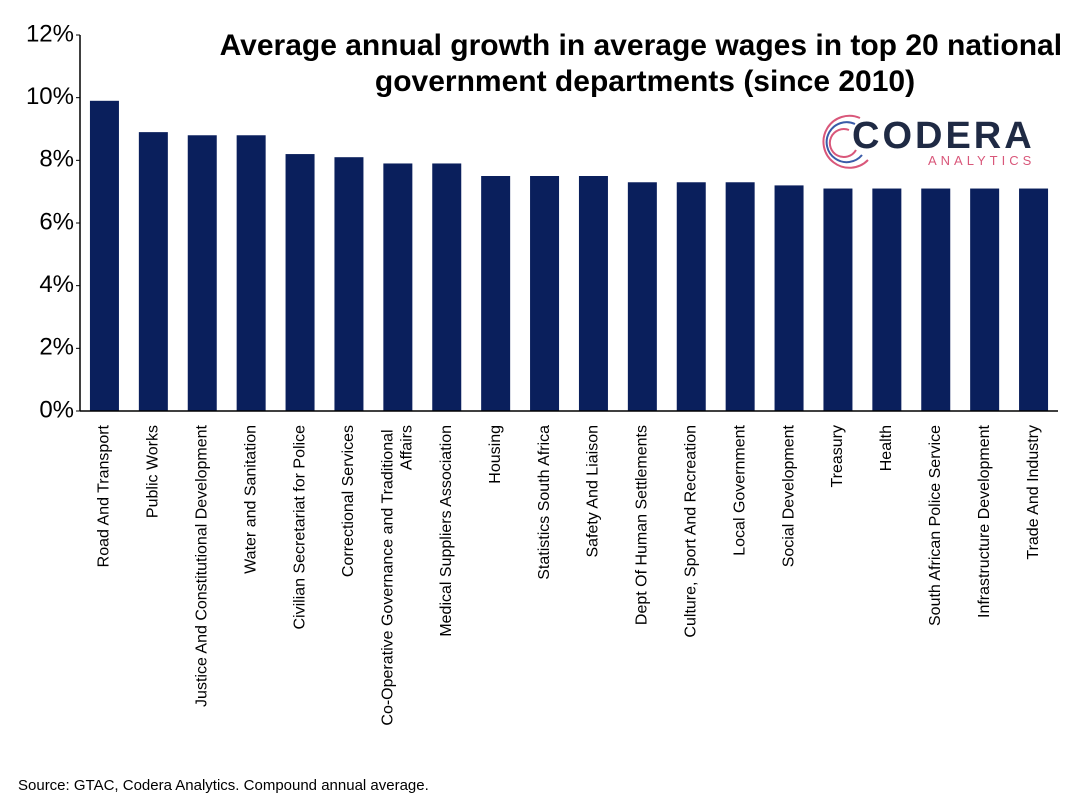 The image size is (1080, 809). I want to click on y-tick-label: 2%, so click(56, 347).